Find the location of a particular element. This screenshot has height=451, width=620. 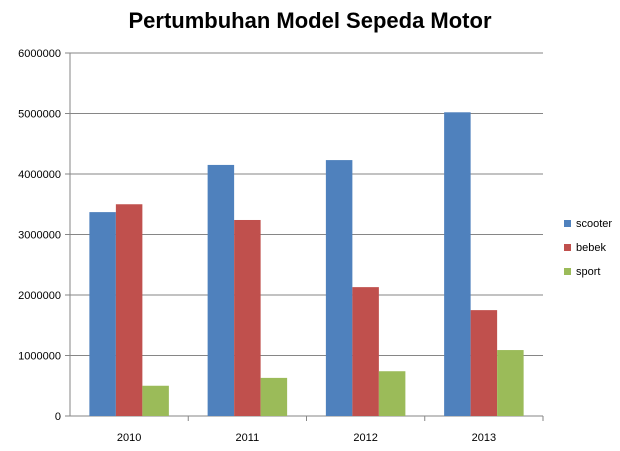

bar-scooter-2010 is located at coordinates (102, 314).